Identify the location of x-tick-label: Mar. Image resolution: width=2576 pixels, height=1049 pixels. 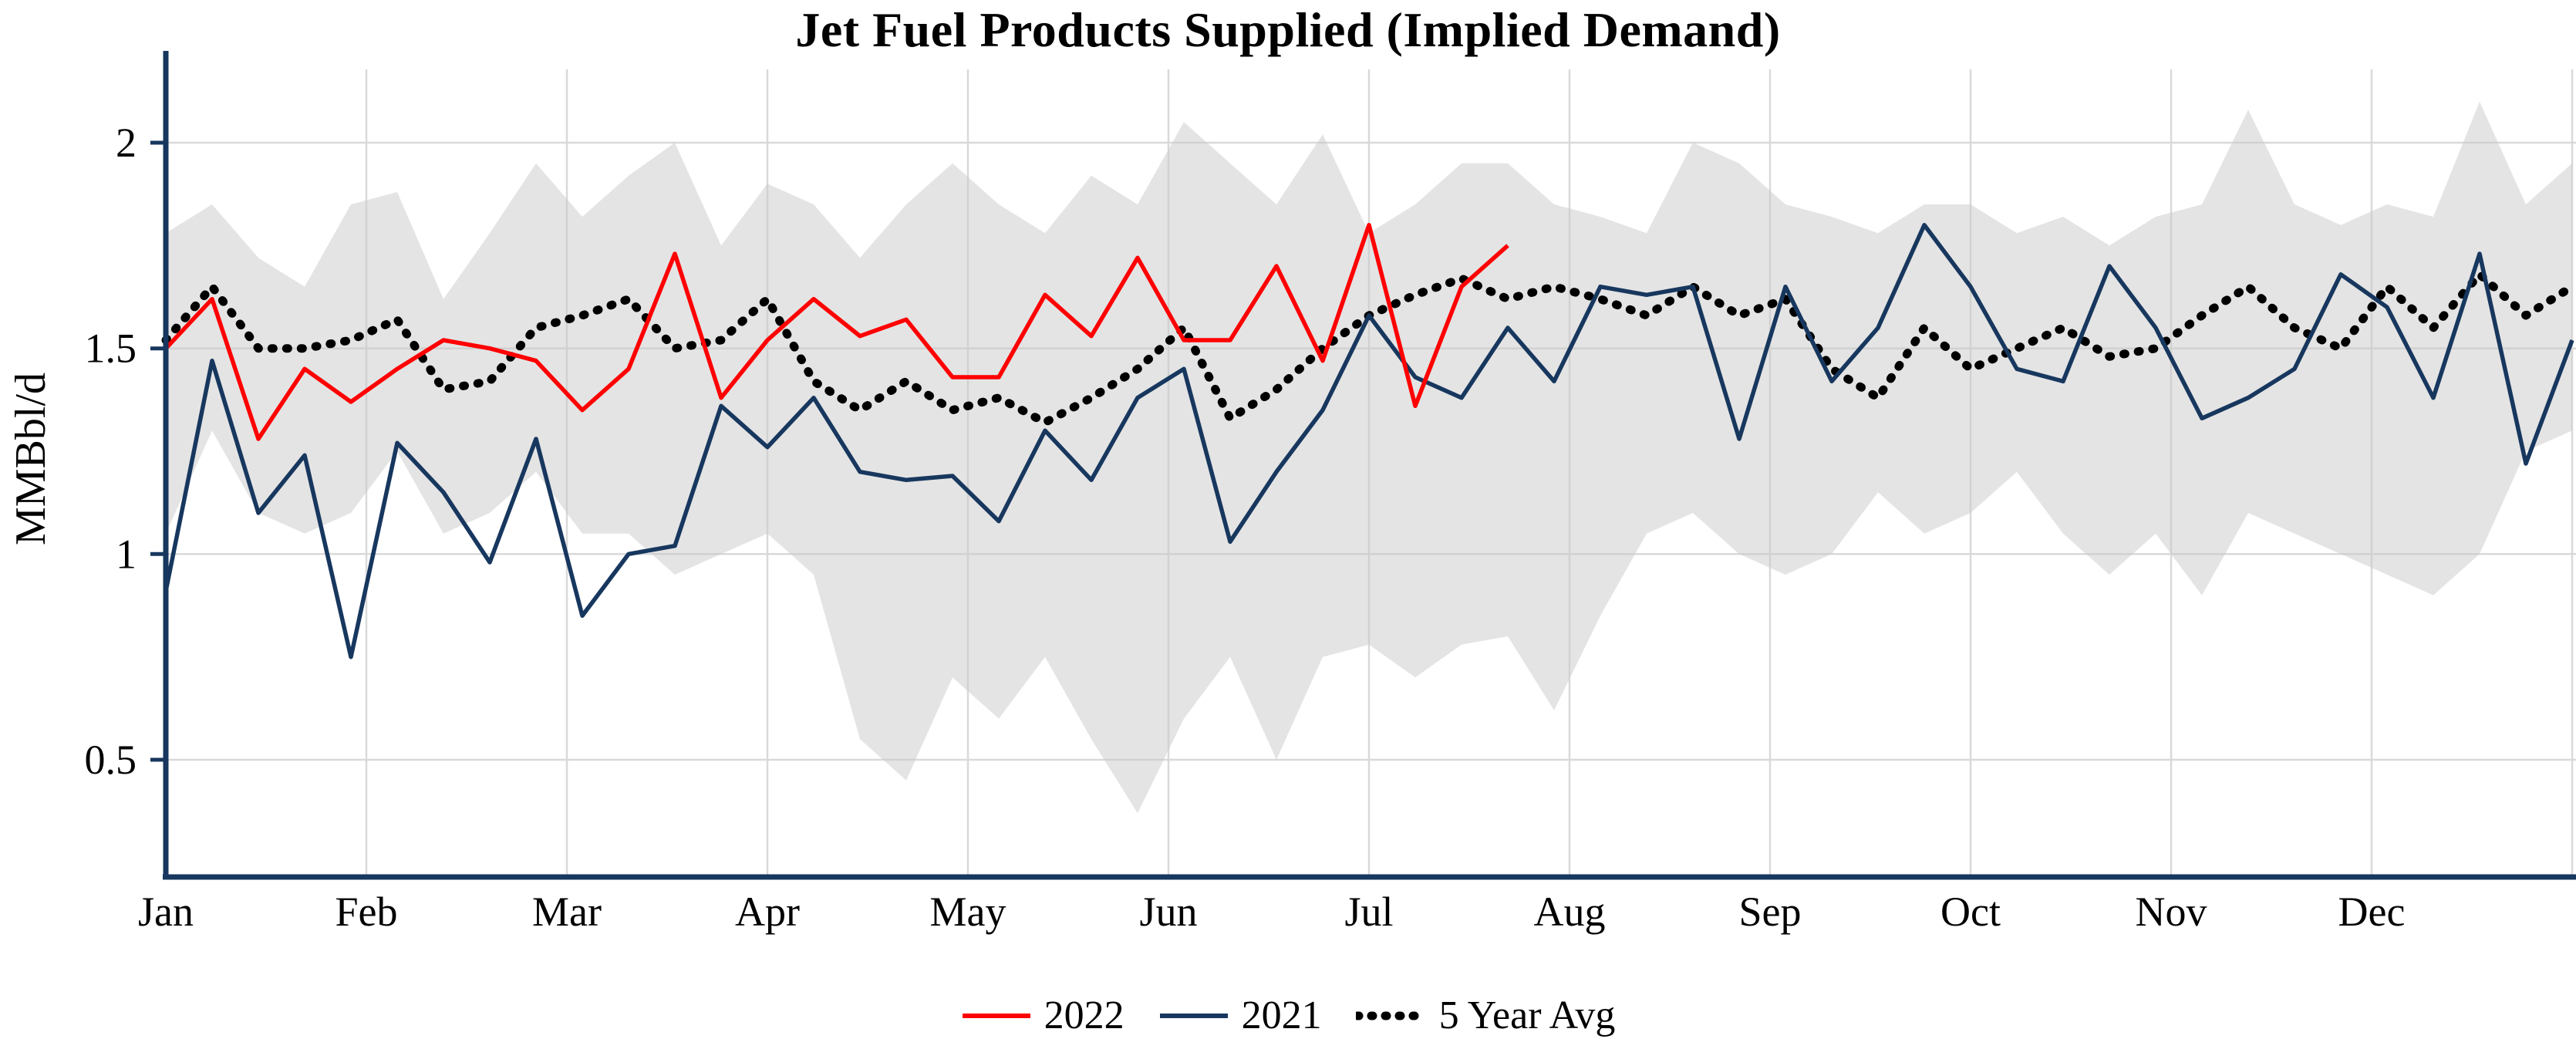
(567, 912).